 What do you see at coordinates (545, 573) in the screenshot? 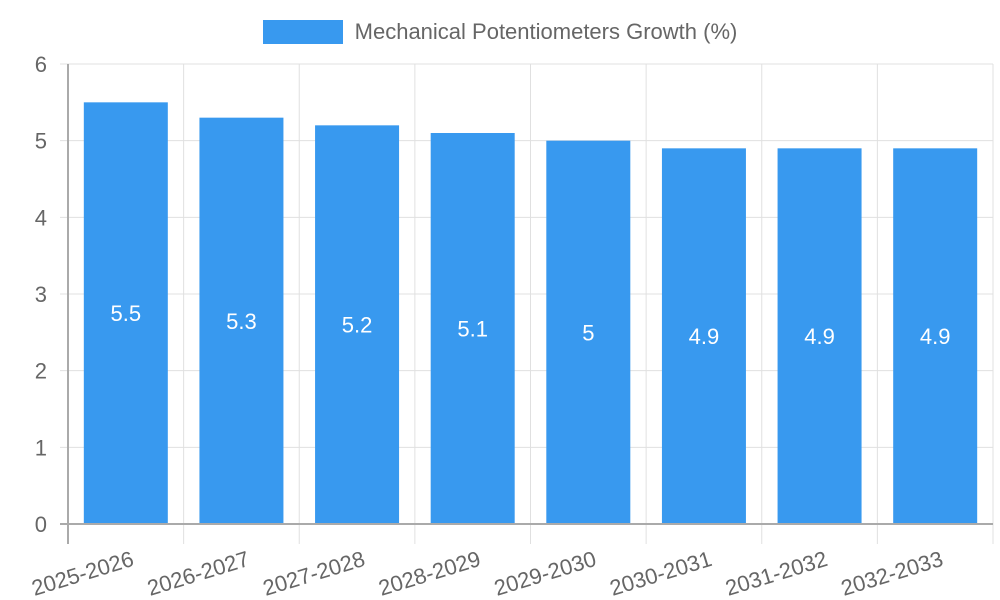
I see `x-tick-label: 2029-2030` at bounding box center [545, 573].